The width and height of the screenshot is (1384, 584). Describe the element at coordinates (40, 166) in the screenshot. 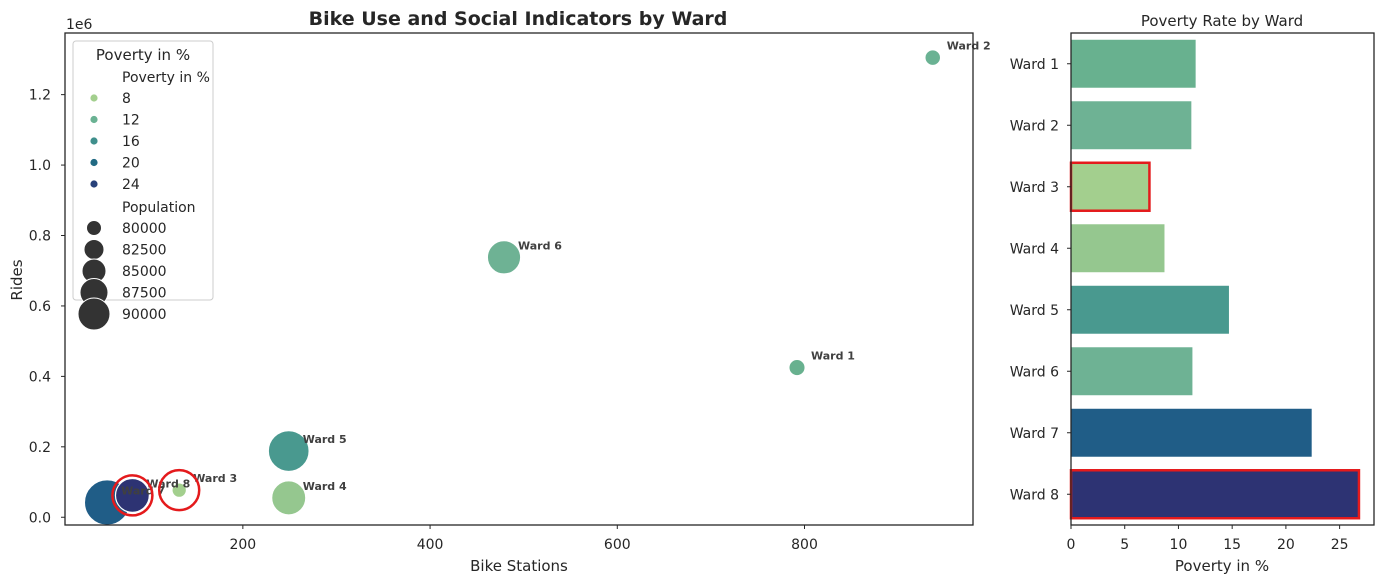

I see `y-tick-label: 1.0` at that location.